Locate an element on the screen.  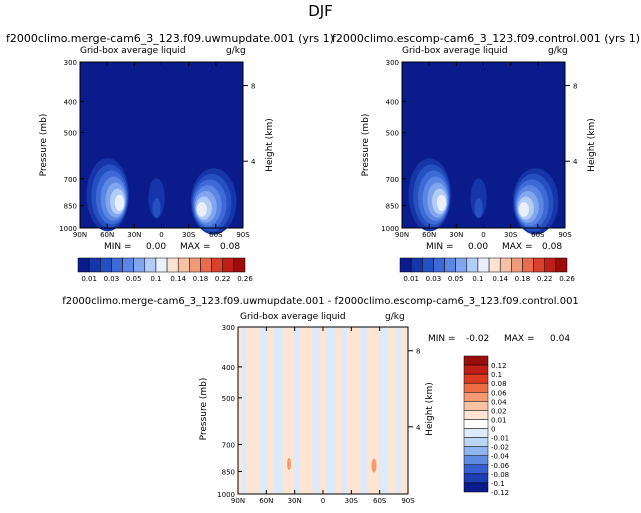
panel3-ytick-label-2: 500 is located at coordinates (228, 399).